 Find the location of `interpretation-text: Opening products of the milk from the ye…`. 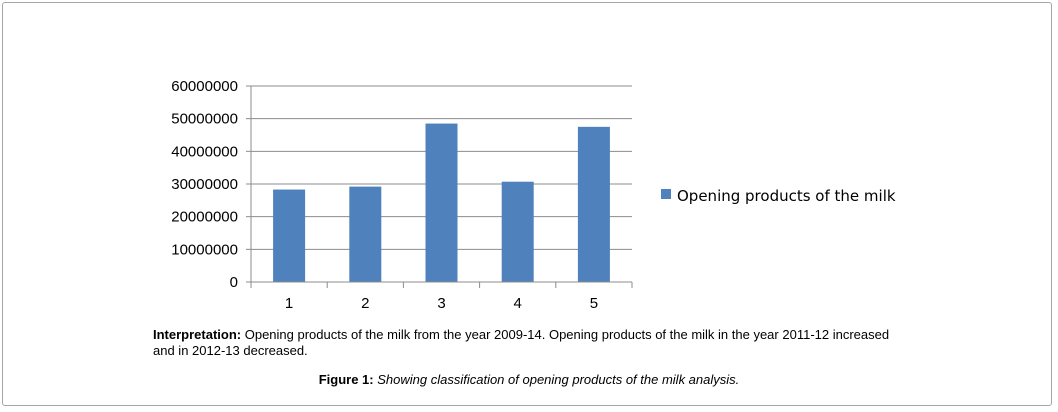

interpretation-text: Opening products of the milk from the ye… is located at coordinates (521, 342).